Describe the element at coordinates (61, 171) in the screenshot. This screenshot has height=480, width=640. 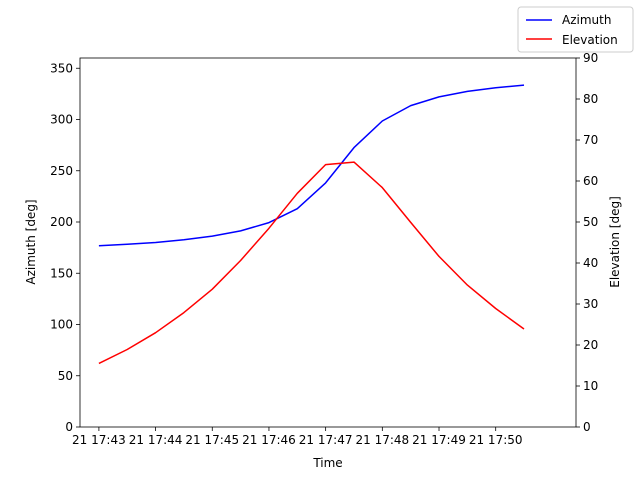
I see `left-y-tick-label: 250` at that location.